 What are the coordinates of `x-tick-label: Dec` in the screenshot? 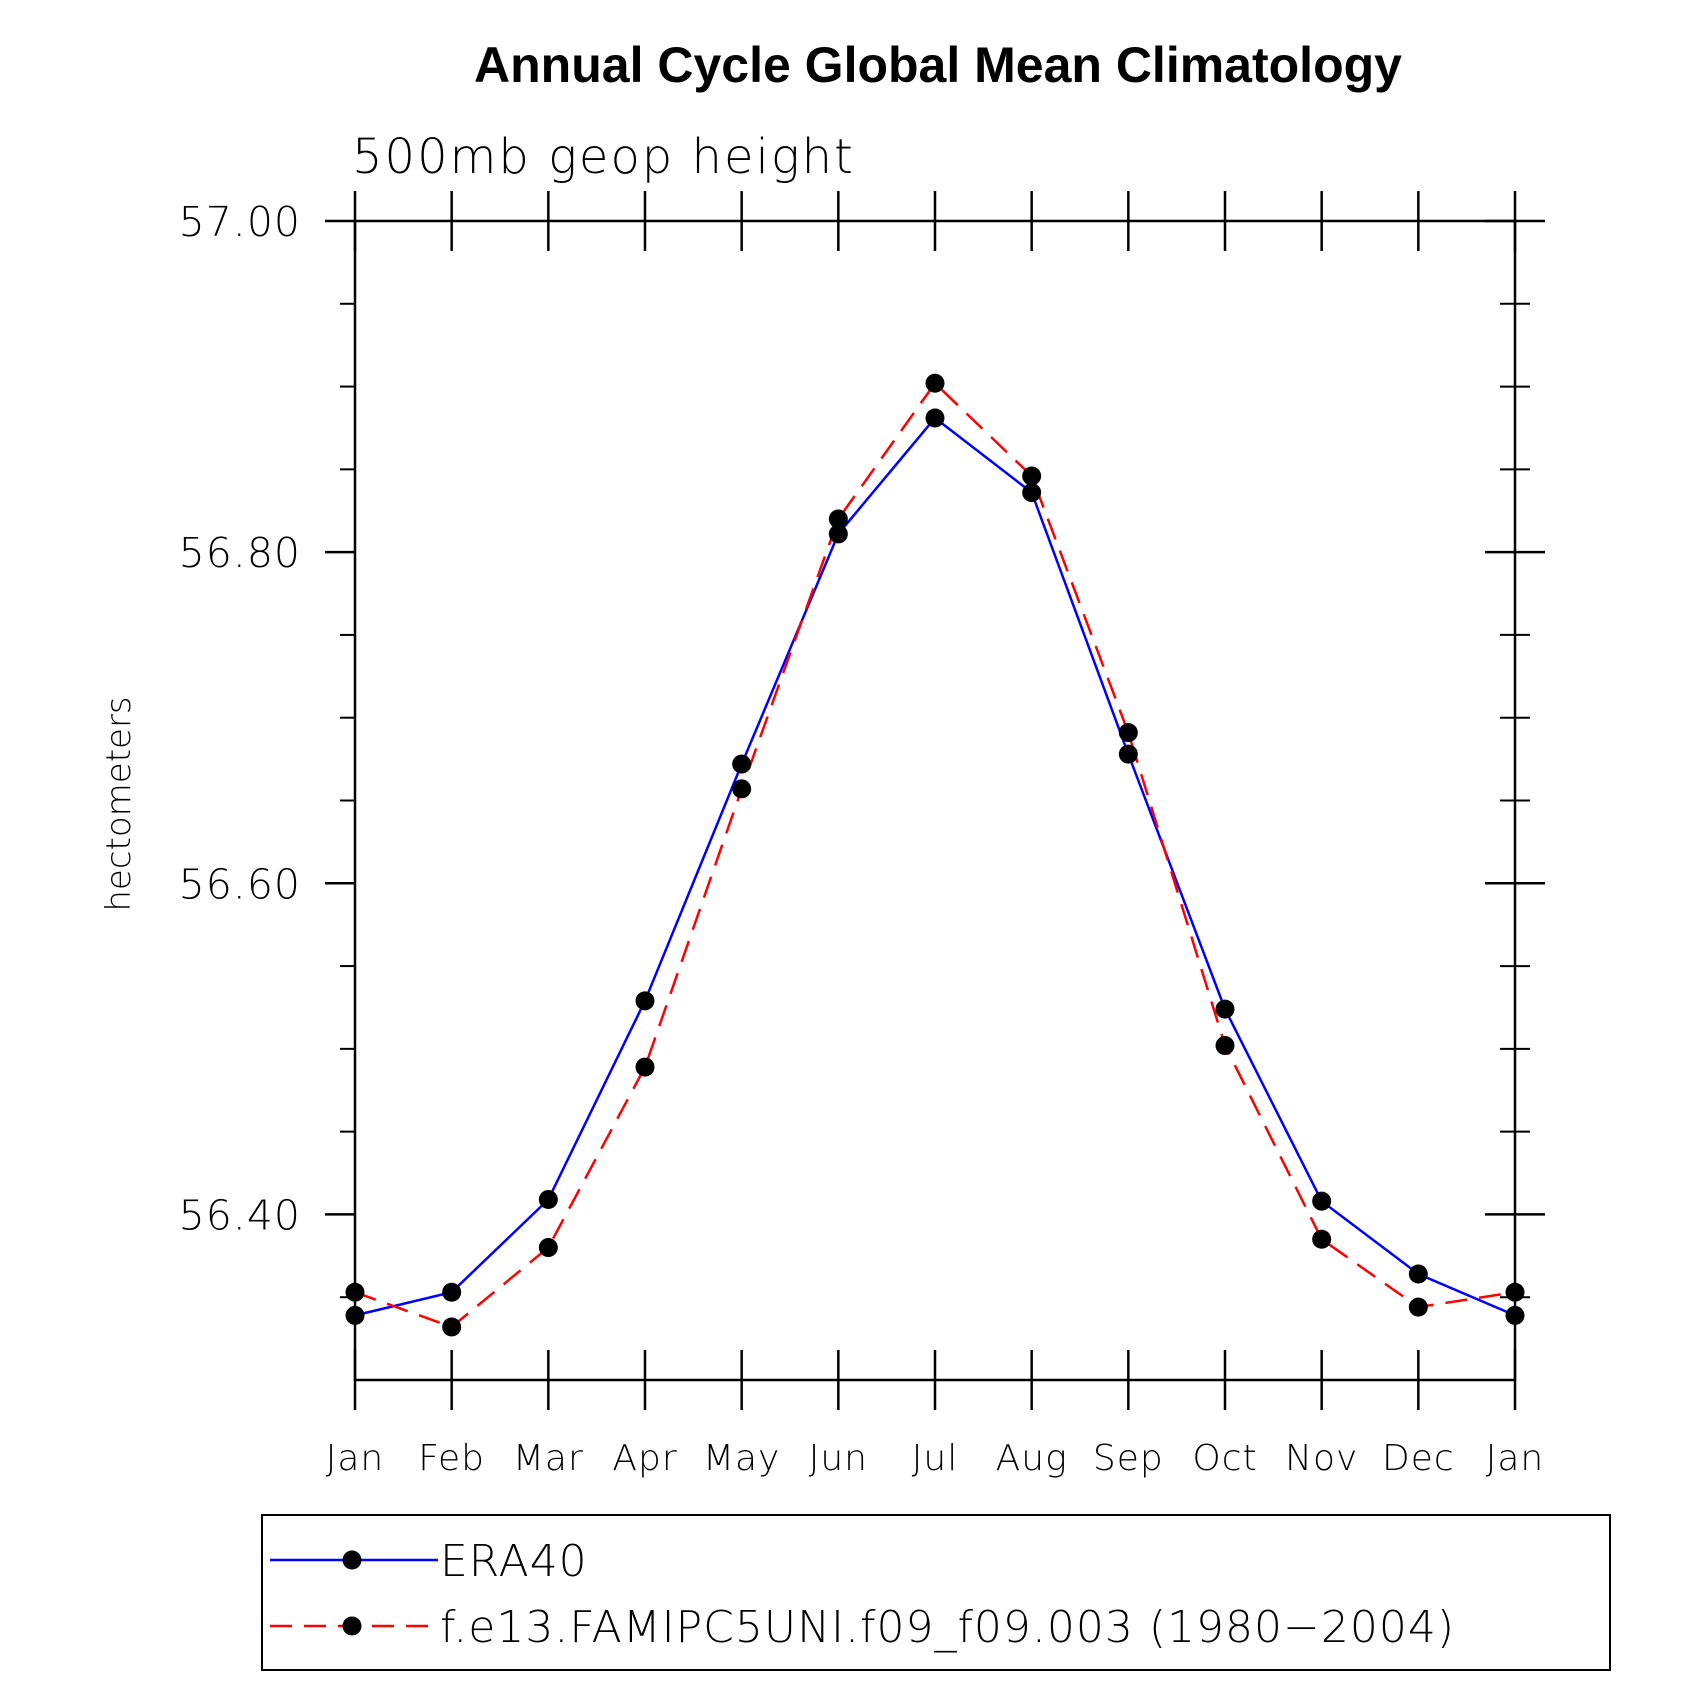 It's located at (1418, 1458).